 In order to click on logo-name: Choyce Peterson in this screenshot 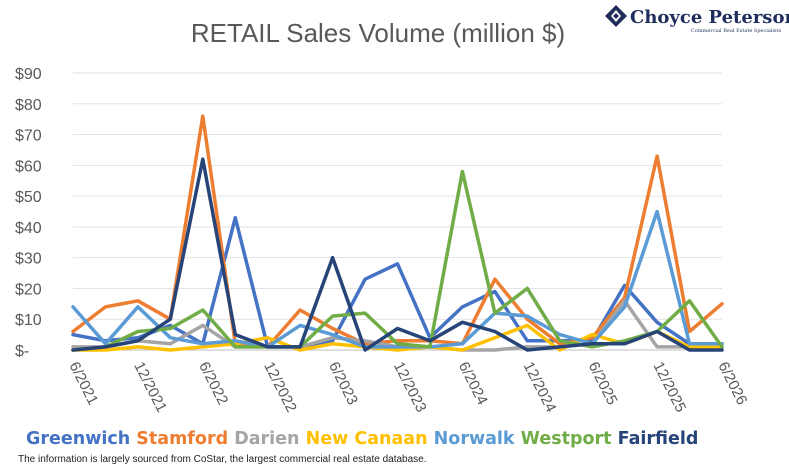, I will do `click(709, 17)`.